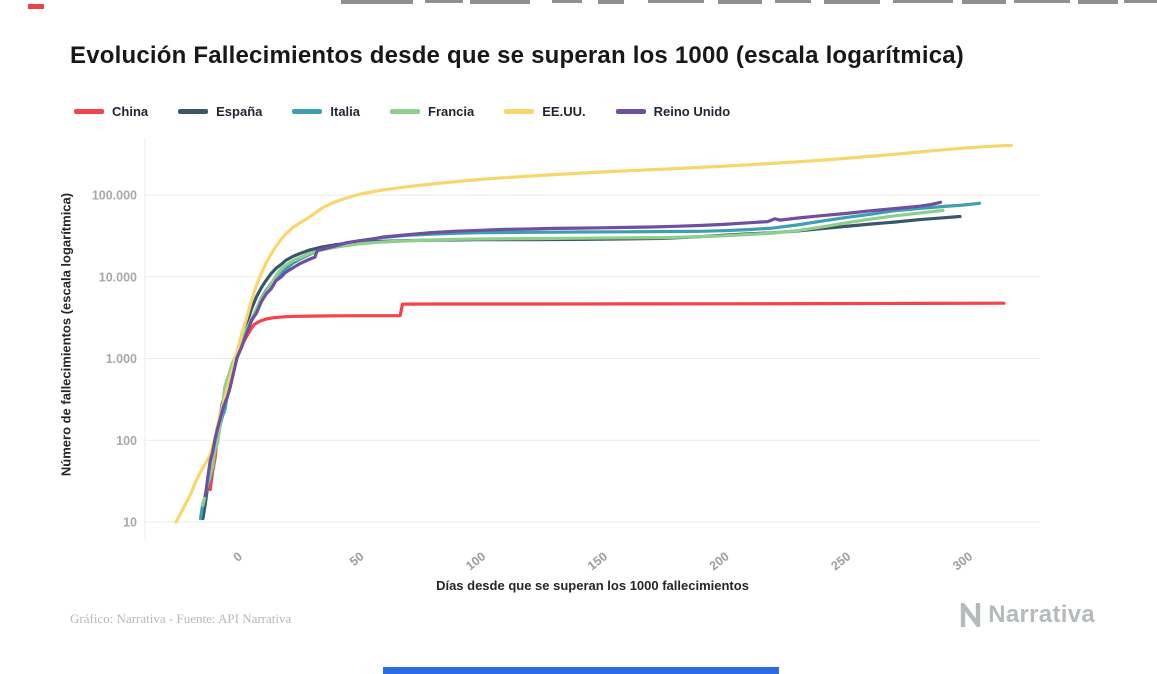 The image size is (1157, 674). Describe the element at coordinates (564, 111) in the screenshot. I see `legend-label: EE.UU.` at that location.